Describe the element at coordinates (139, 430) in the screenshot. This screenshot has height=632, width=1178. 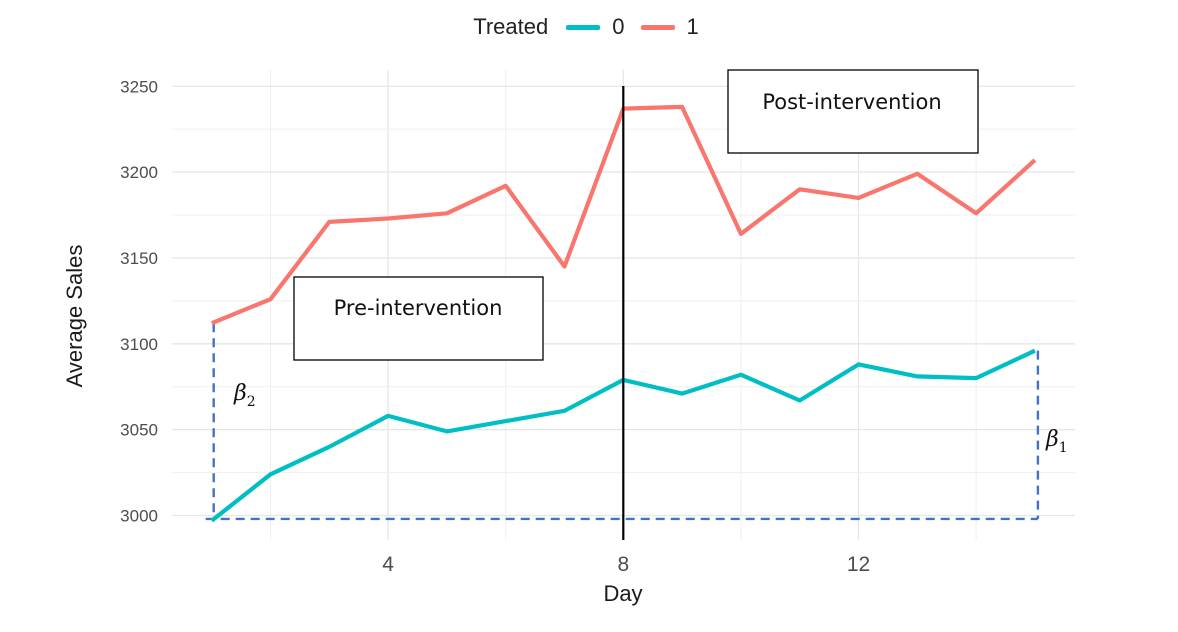
I see `y-tick-label: 3050` at that location.